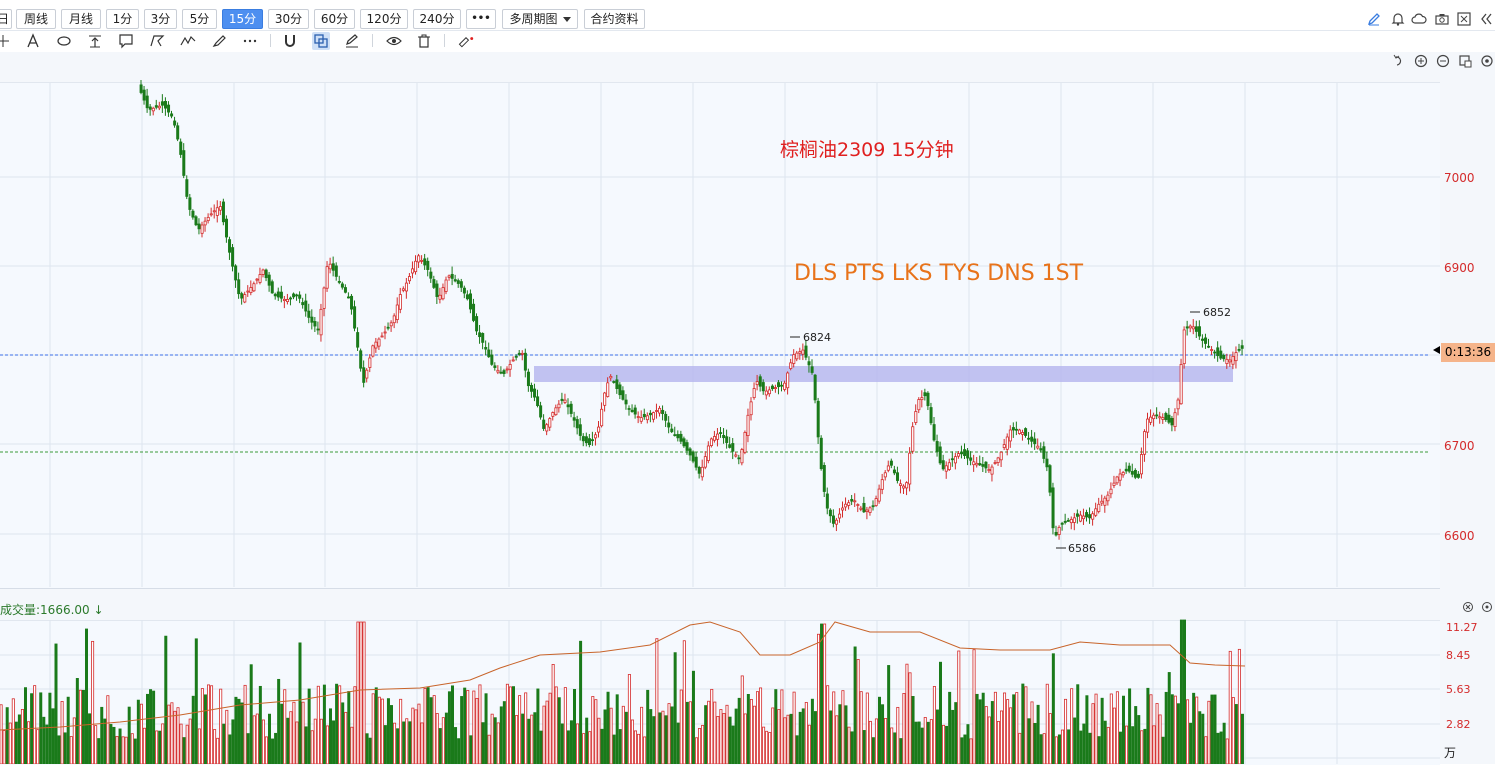 This screenshot has height=765, width=1495. Describe the element at coordinates (540, 19) in the screenshot. I see `multi-period-dropdown: 多周期图` at that location.